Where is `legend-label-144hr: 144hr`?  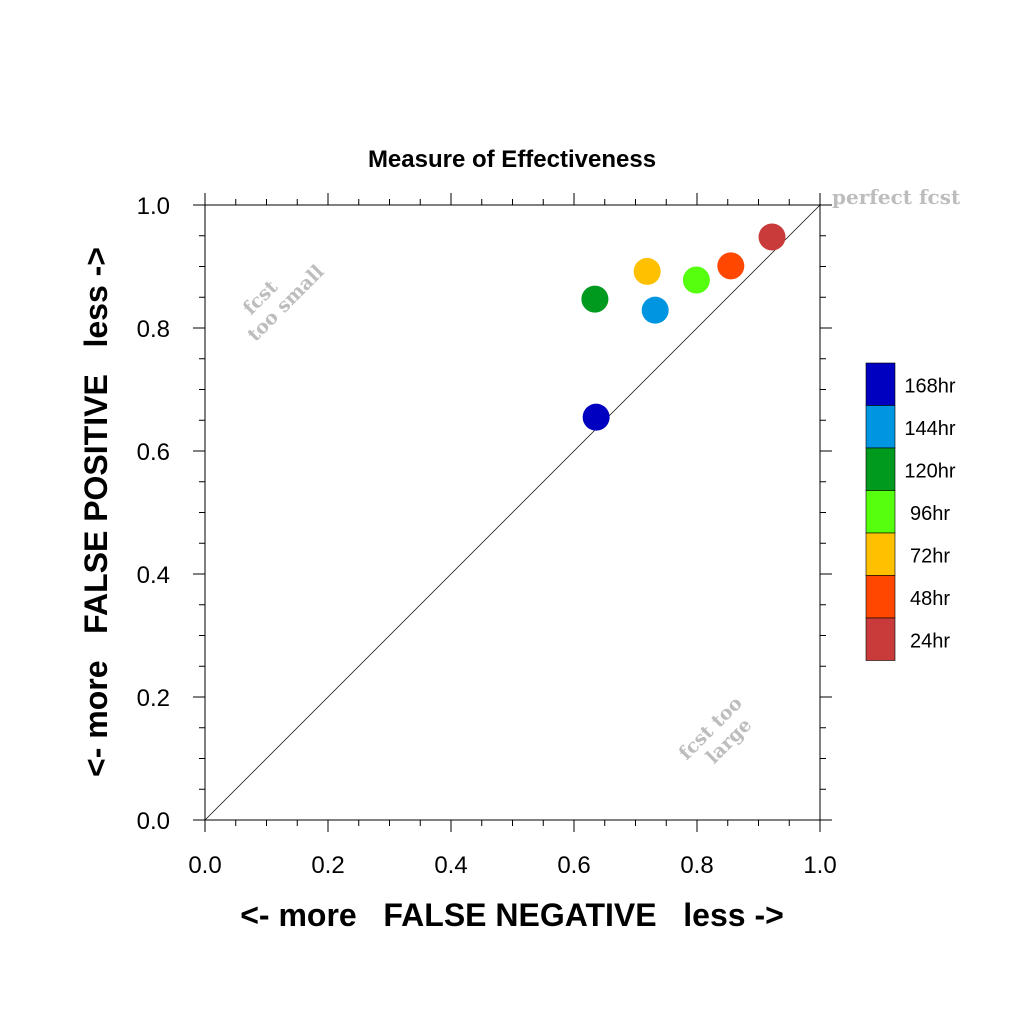 legend-label-144hr: 144hr is located at coordinates (929, 429).